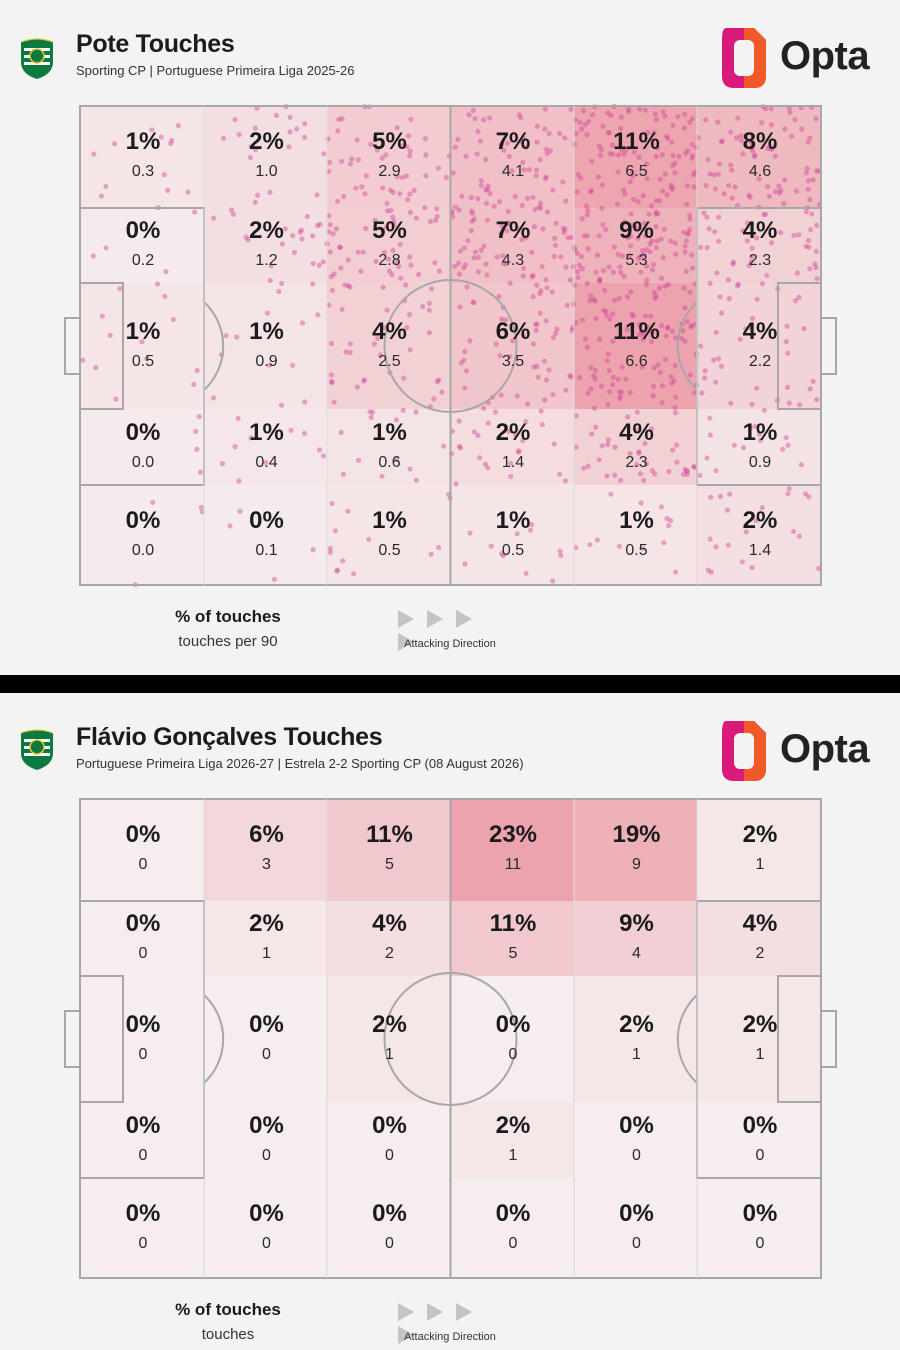 This screenshot has width=900, height=1350. What do you see at coordinates (389, 1213) in the screenshot?
I see `cell-percent-label: 0%` at bounding box center [389, 1213].